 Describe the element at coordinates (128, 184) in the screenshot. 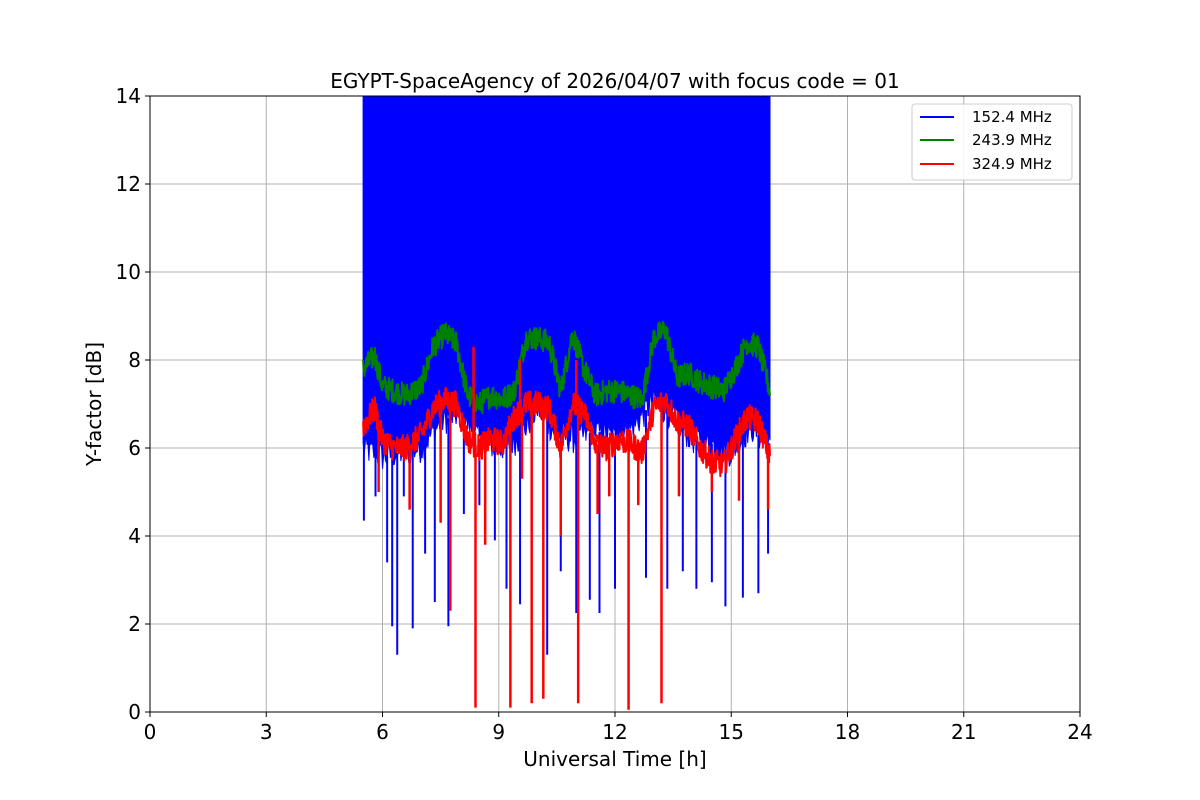

I see `y-tick-label: 12` at that location.